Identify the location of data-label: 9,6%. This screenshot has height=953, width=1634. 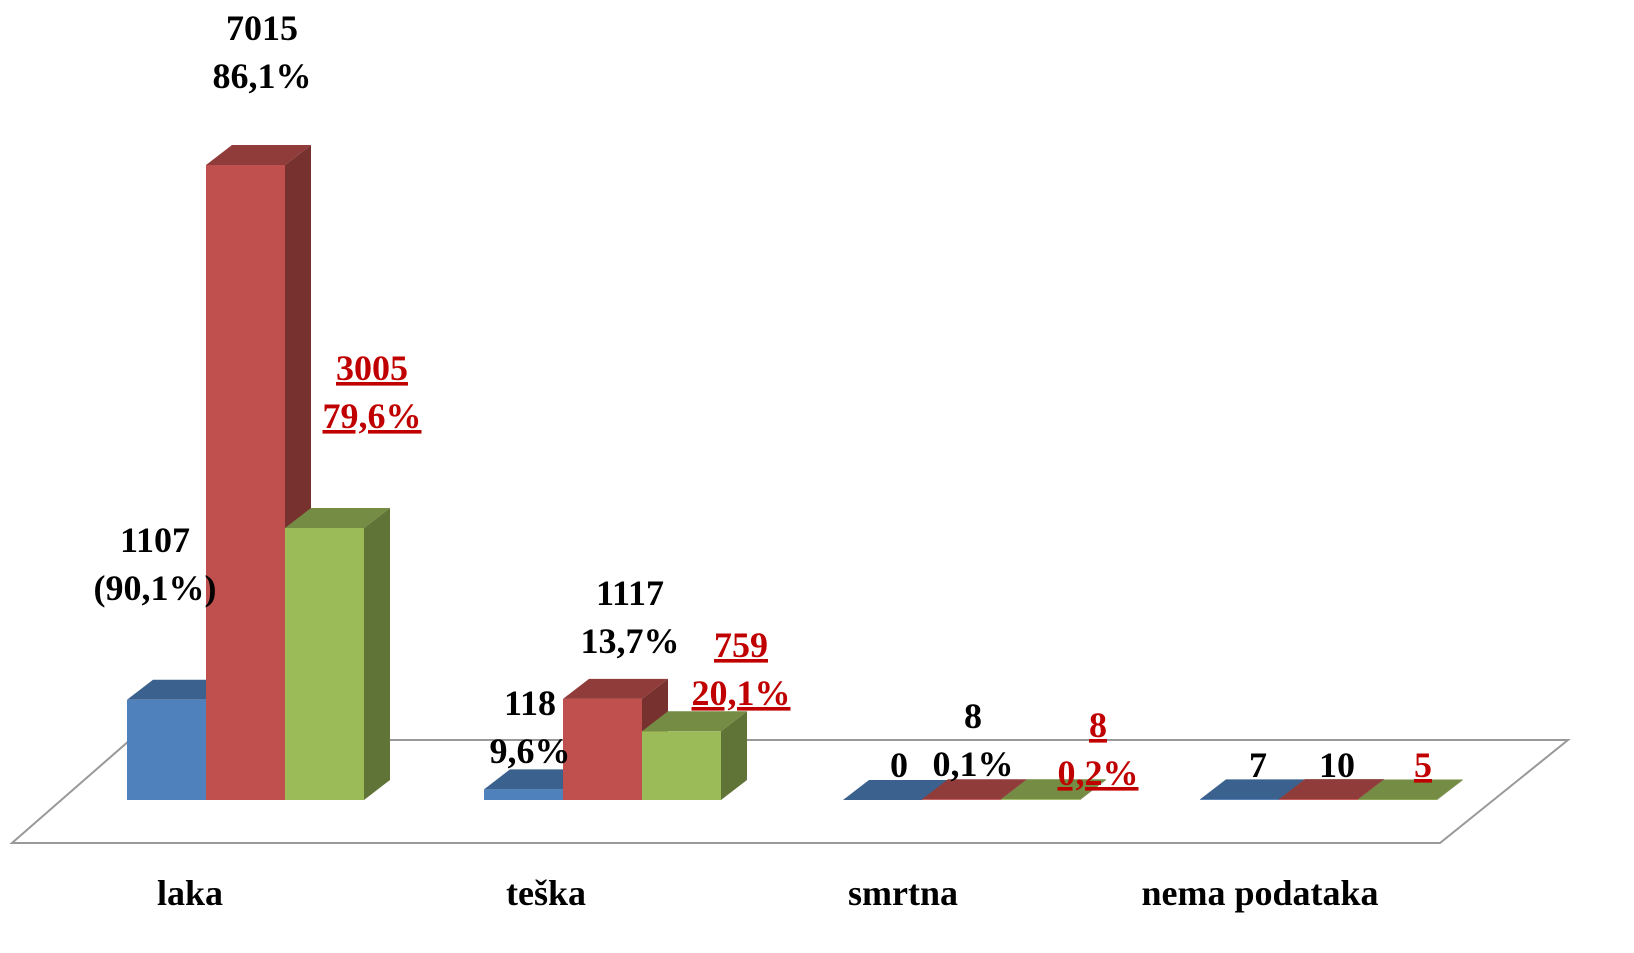
(530, 751).